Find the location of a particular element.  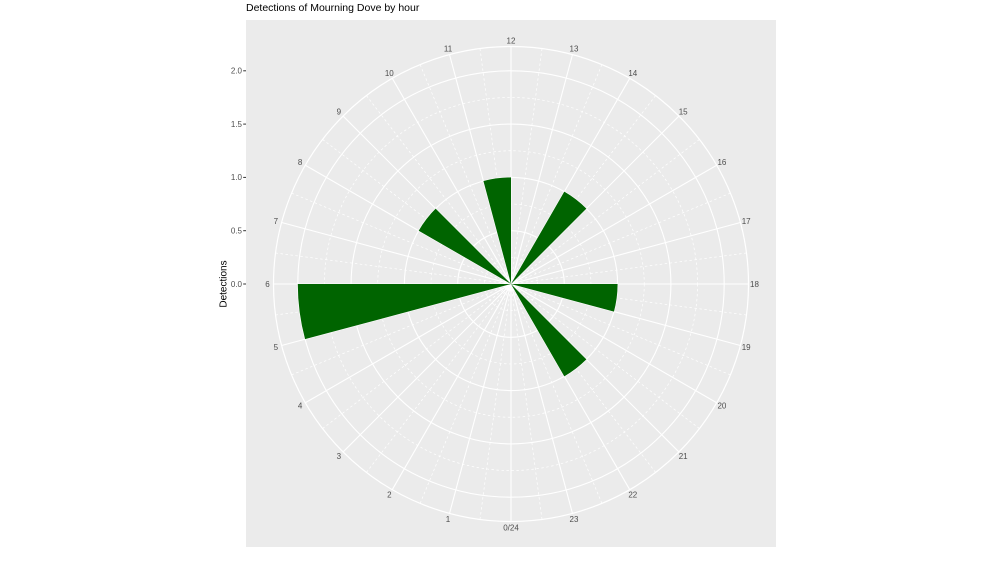

hour-label-9: 9 is located at coordinates (339, 112).